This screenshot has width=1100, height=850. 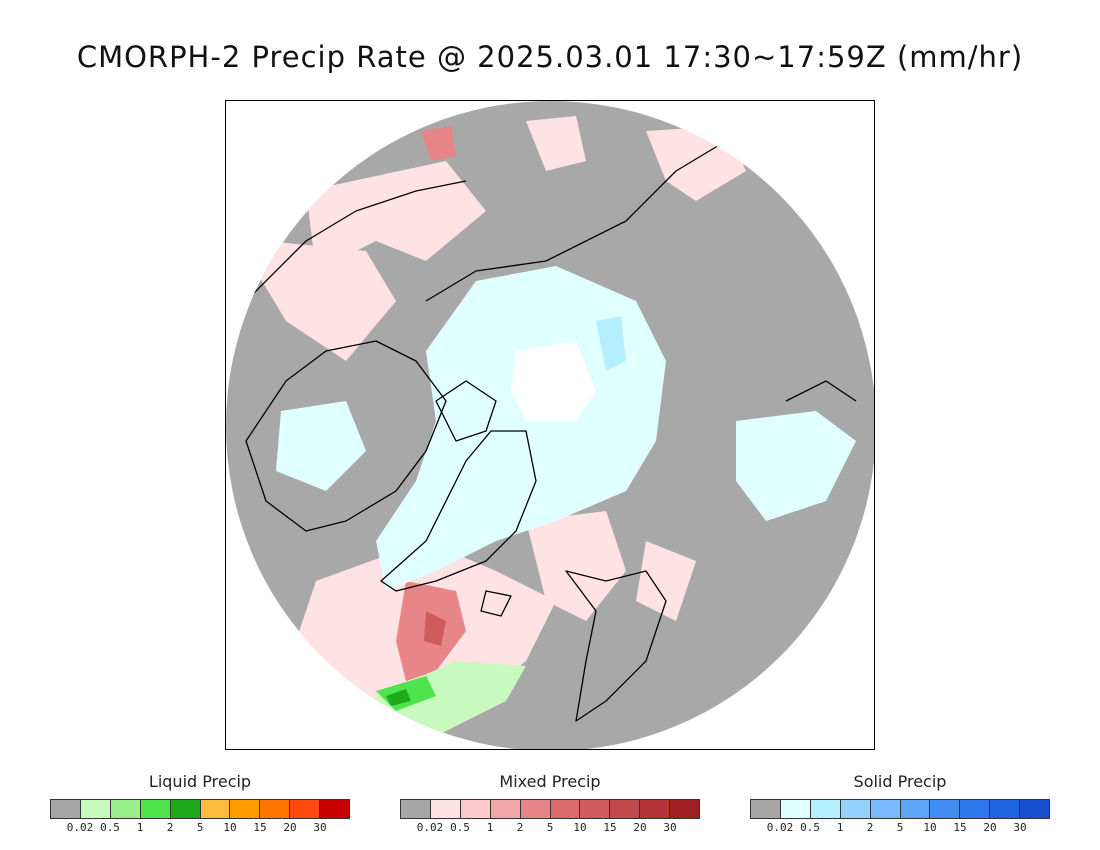 I want to click on legend-mixed-tick: 15, so click(x=610, y=827).